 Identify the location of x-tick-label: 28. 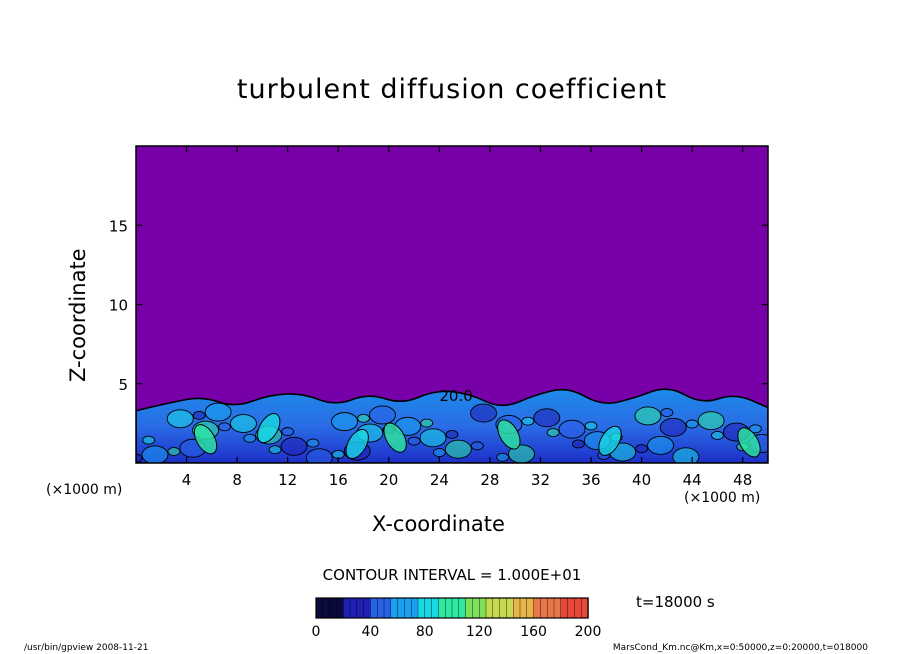
(489, 480).